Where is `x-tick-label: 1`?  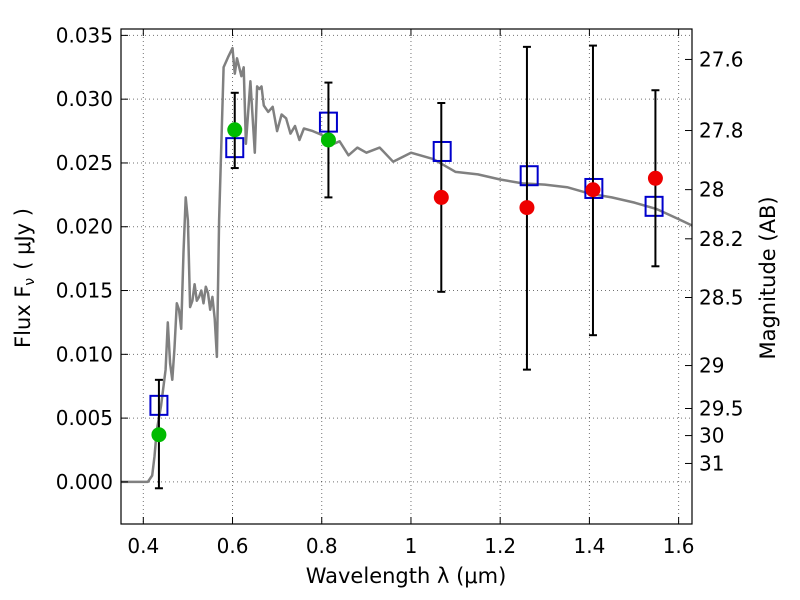 x-tick-label: 1 is located at coordinates (411, 546).